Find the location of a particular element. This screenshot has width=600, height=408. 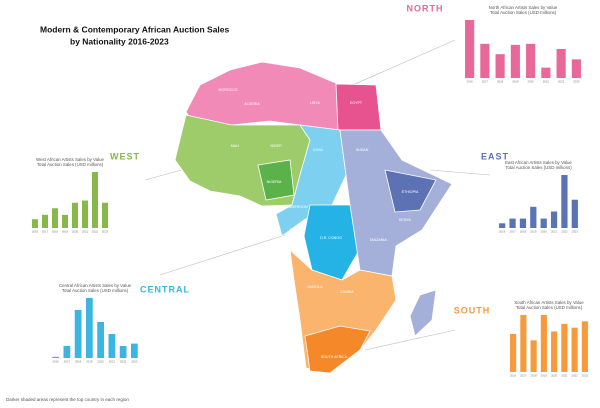

chart-title: North African Artists Sales by Value is located at coordinates (523, 7).